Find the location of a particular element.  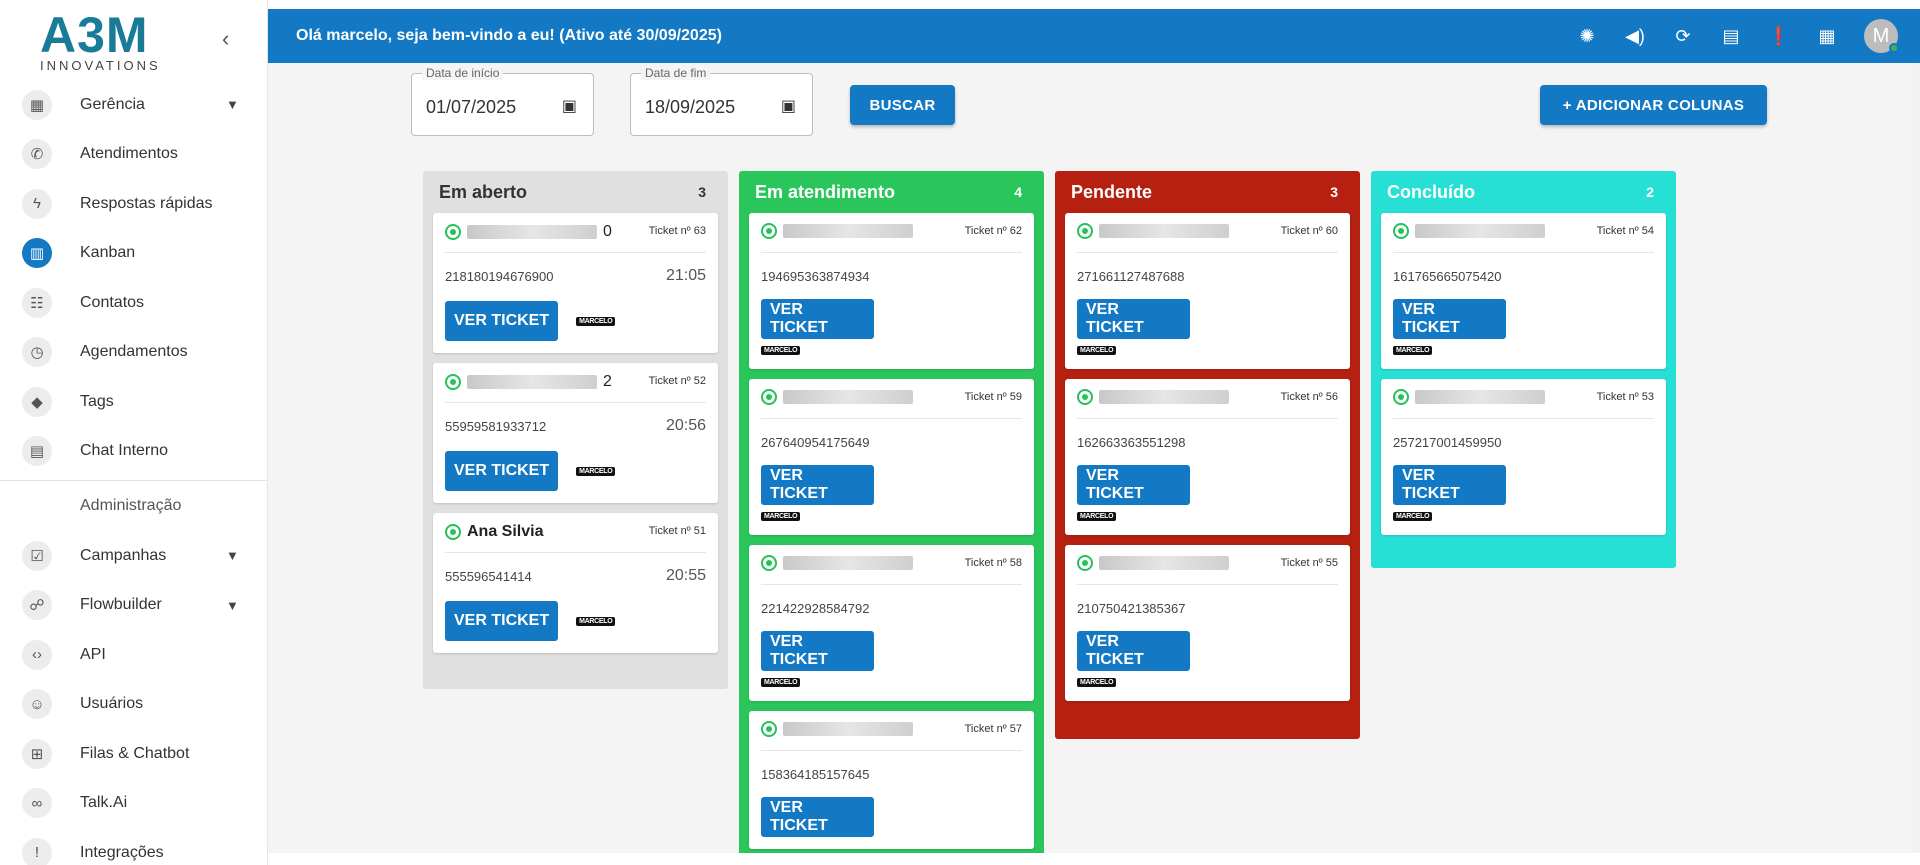

internal-chat-icon: ▦ is located at coordinates (1827, 35).